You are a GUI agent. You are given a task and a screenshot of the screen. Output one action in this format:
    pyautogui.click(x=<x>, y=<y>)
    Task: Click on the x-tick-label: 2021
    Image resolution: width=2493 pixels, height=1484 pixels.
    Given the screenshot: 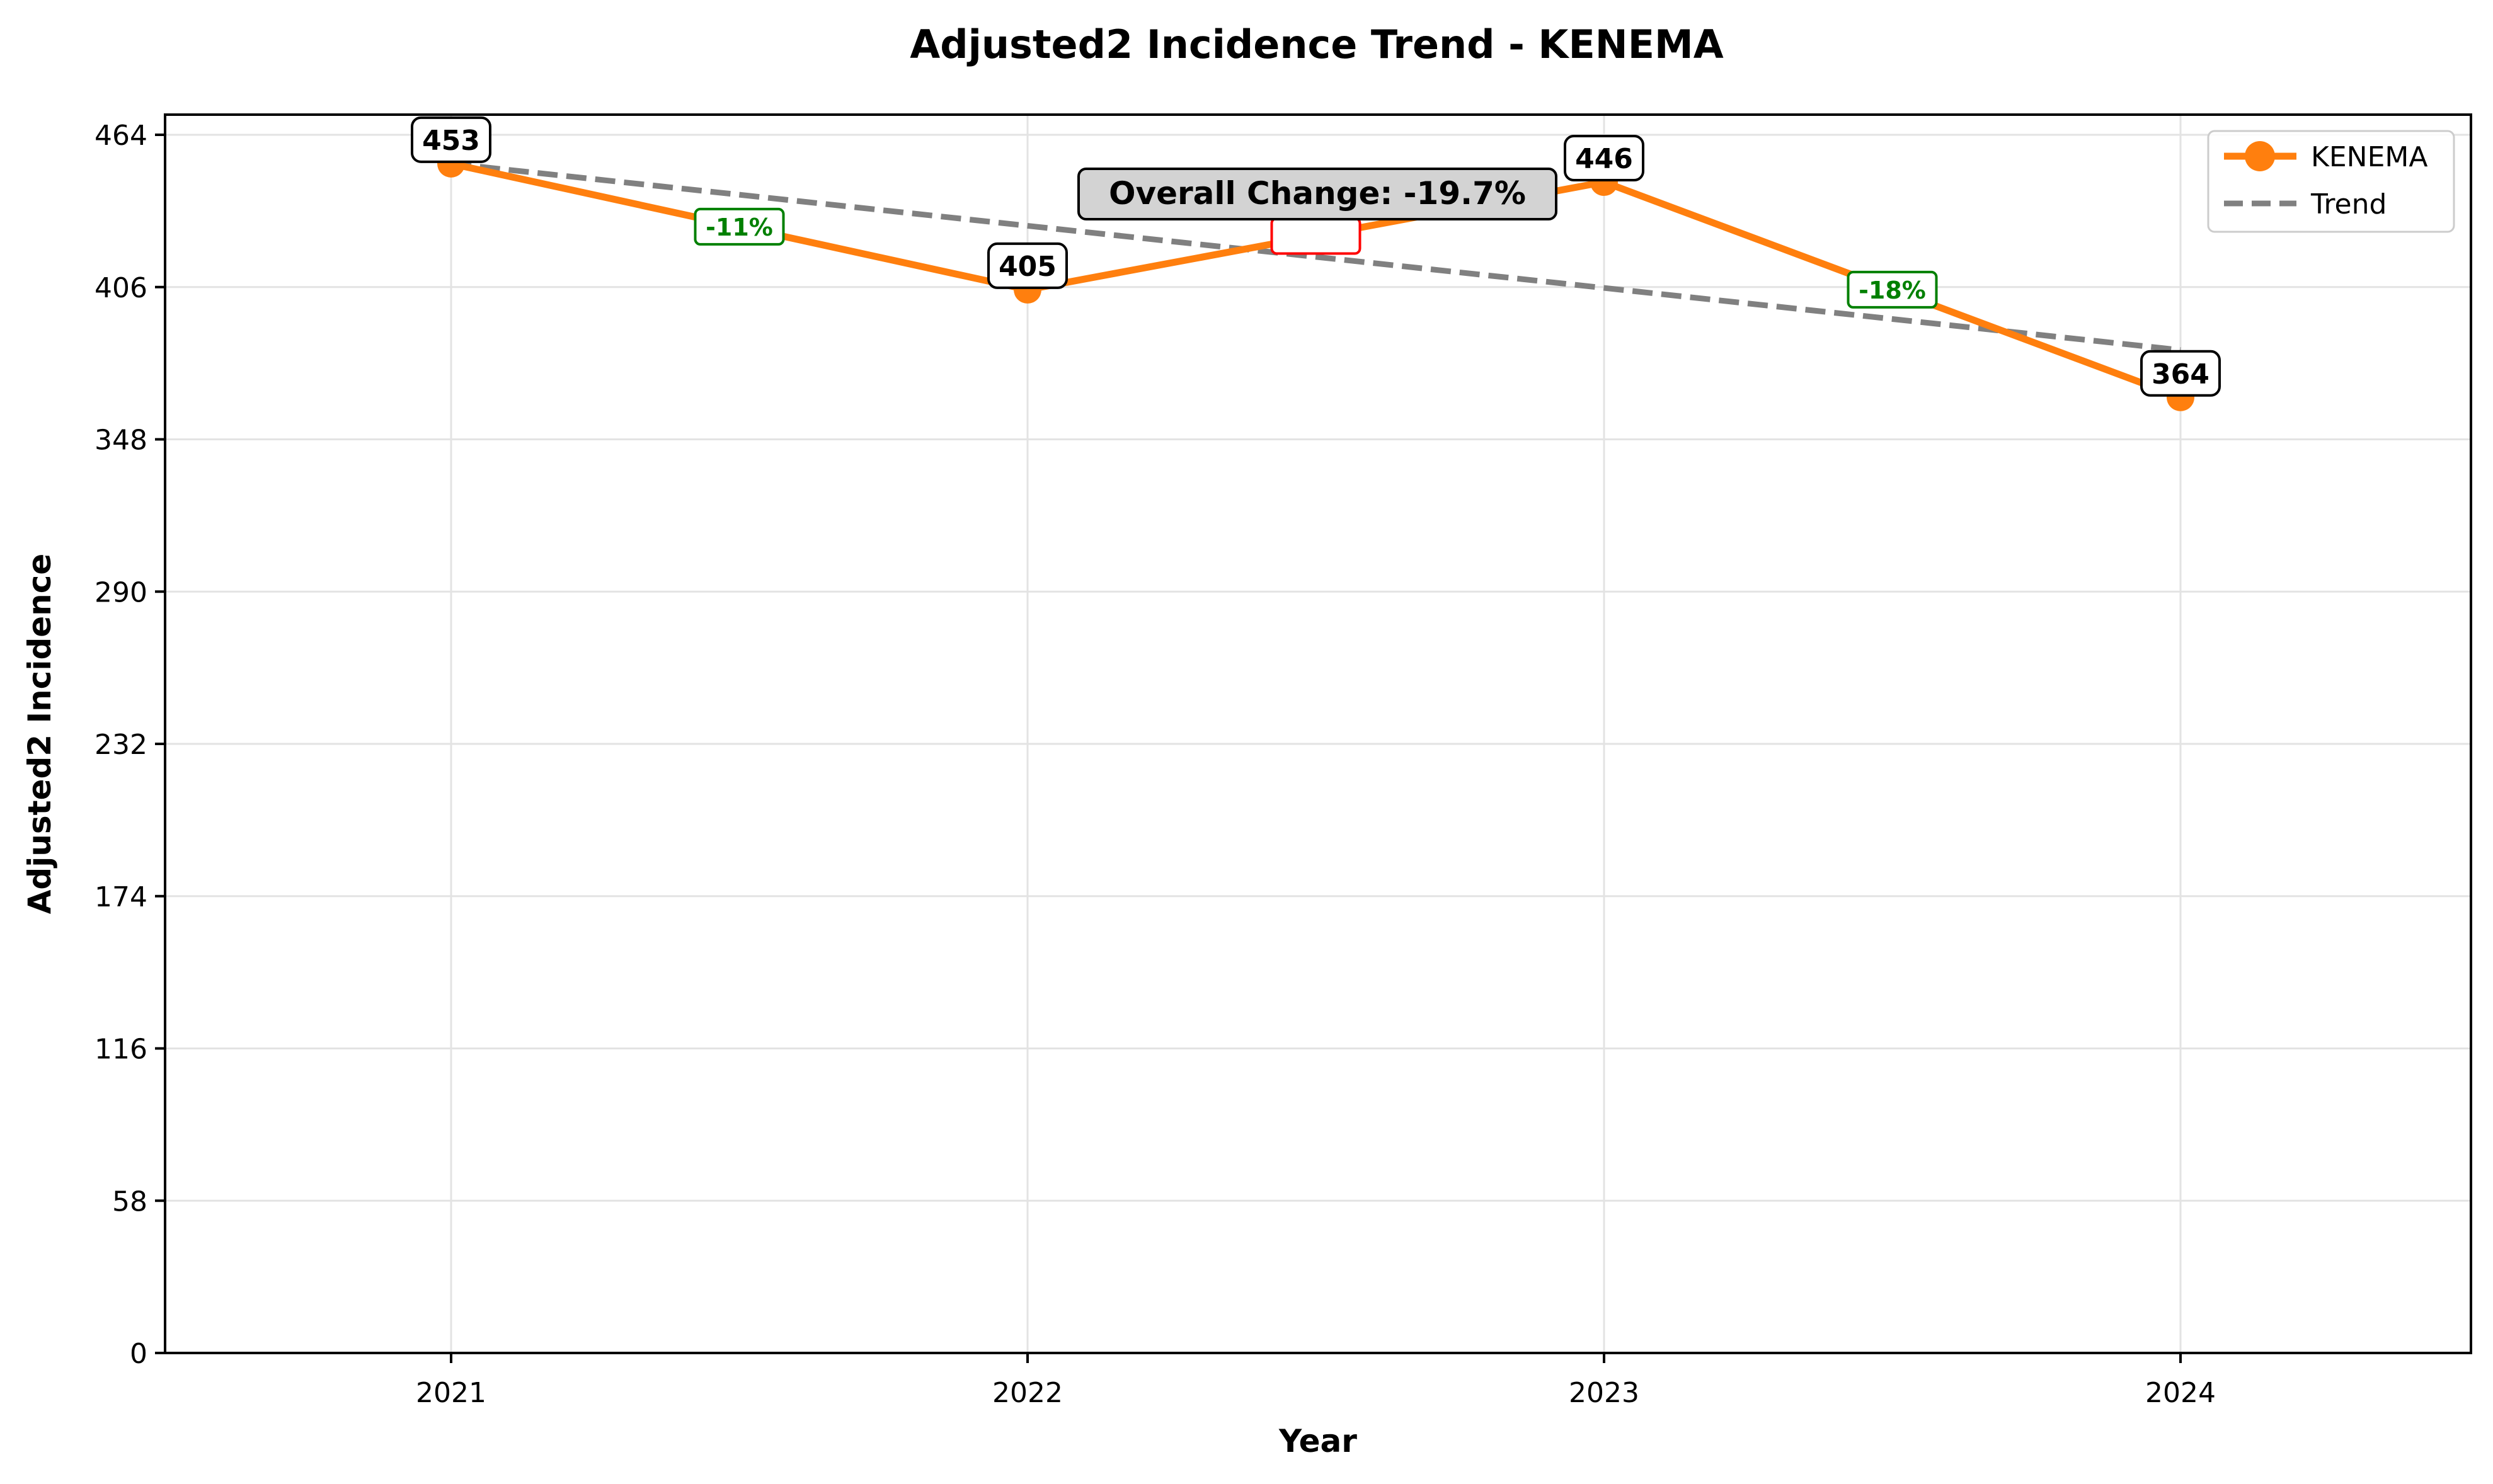 What is the action you would take?
    pyautogui.click(x=451, y=1393)
    